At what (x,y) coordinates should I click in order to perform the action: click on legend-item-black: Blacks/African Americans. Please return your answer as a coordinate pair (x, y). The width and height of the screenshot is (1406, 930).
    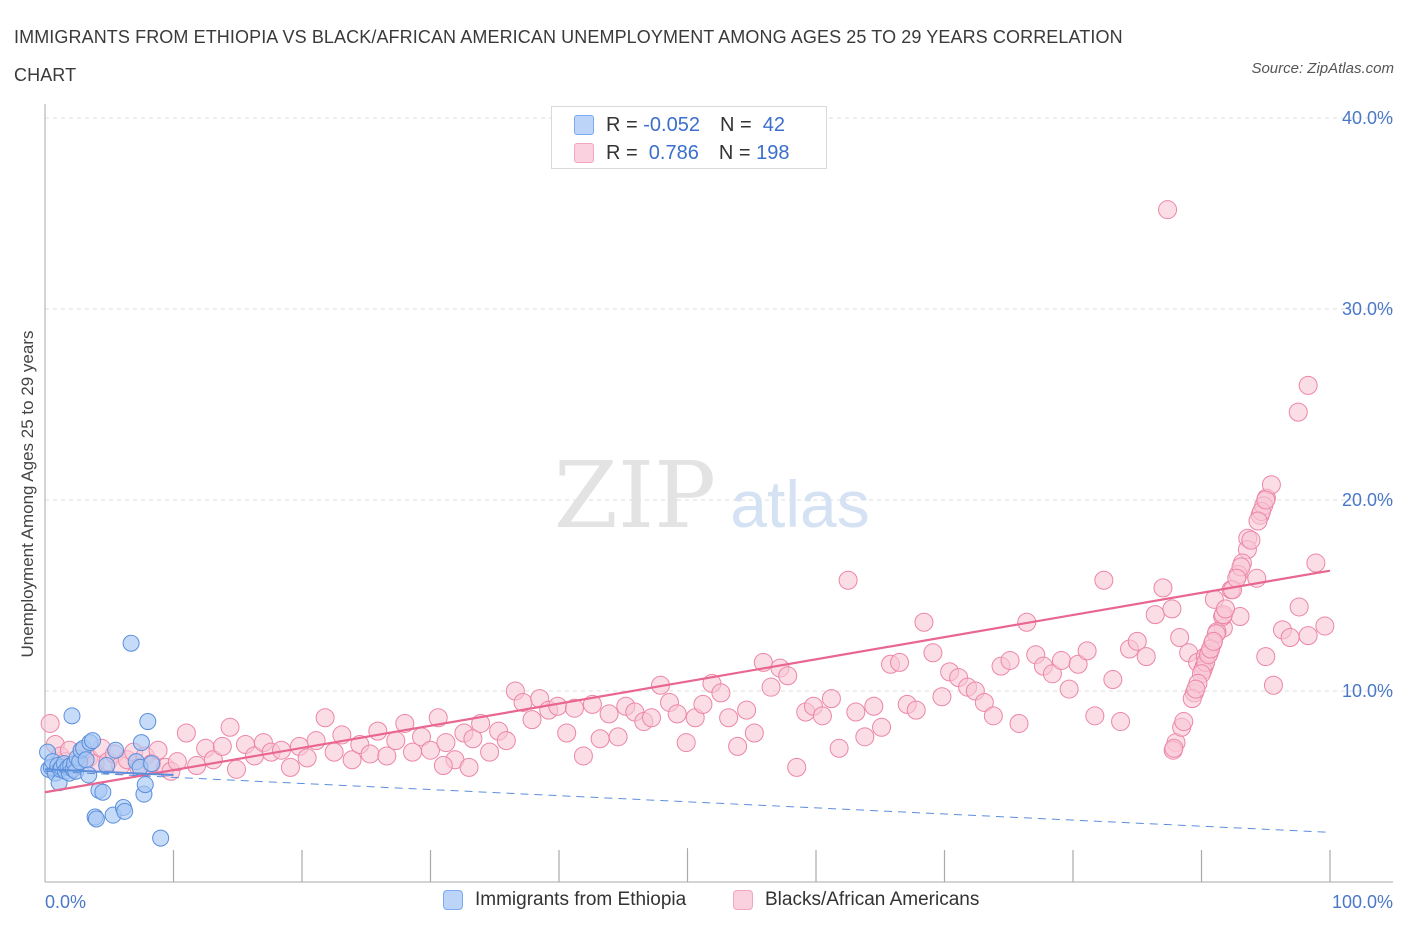
    Looking at the image, I should click on (856, 900).